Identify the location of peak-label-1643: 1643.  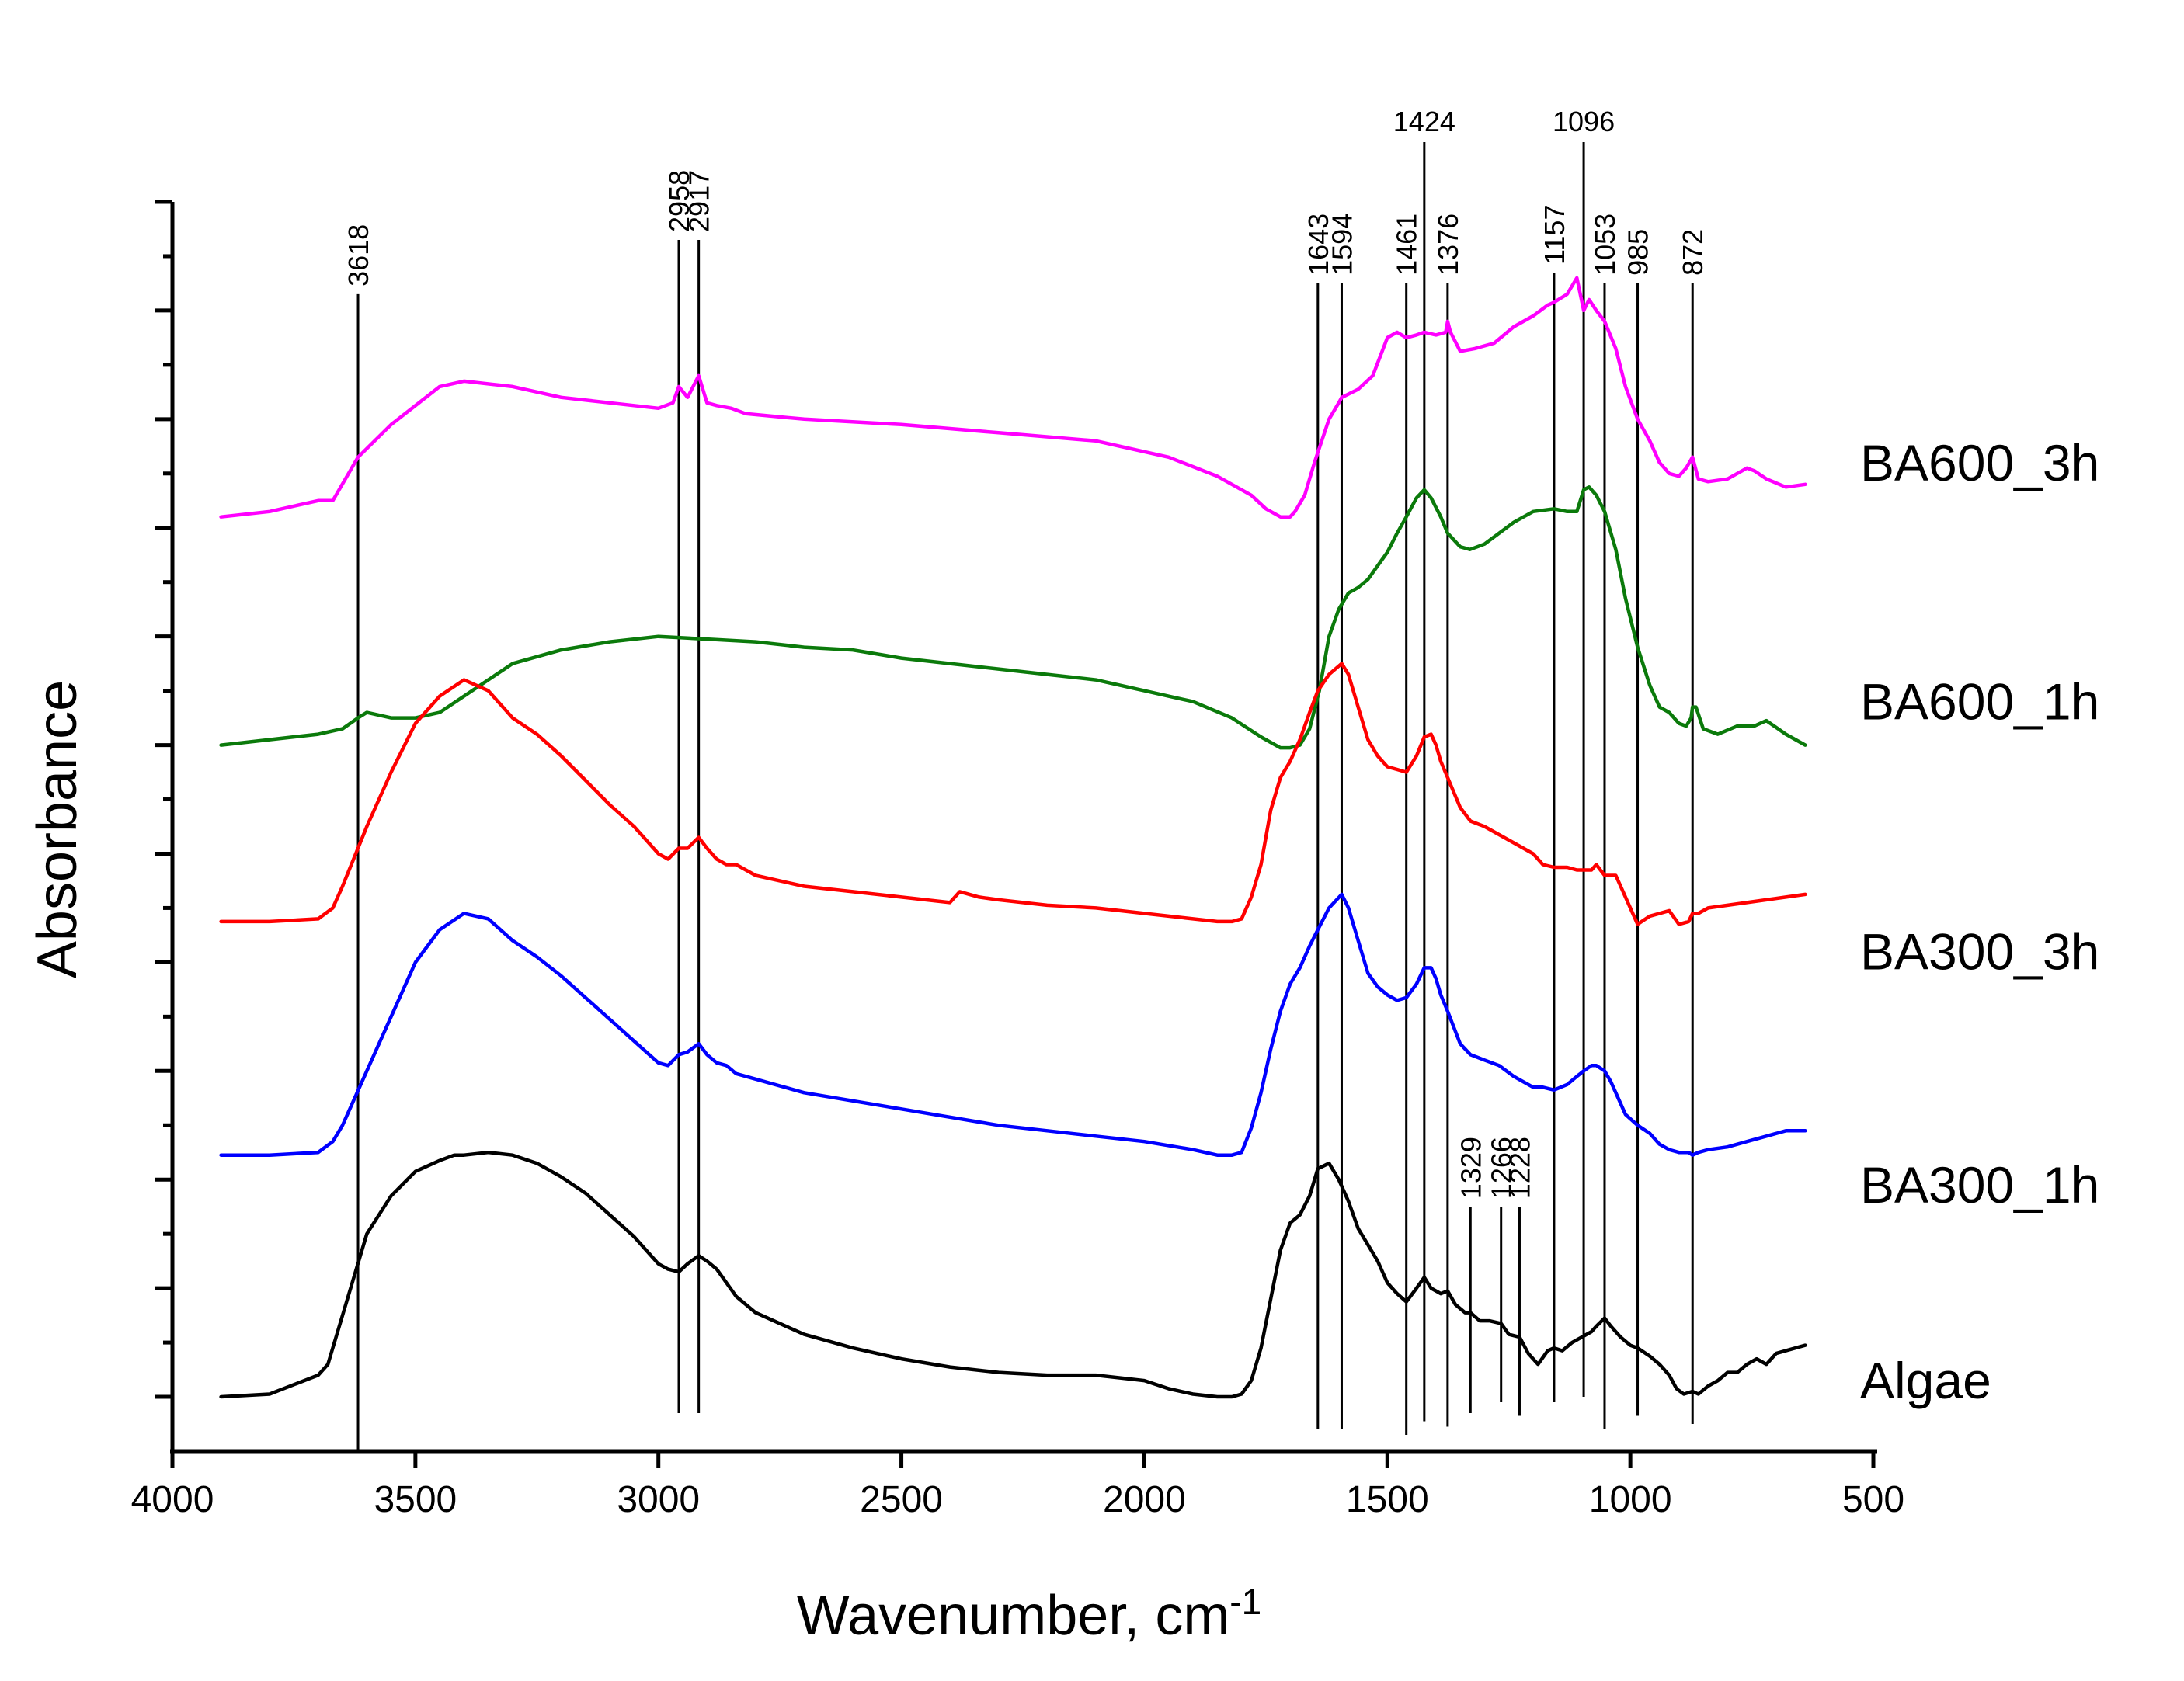
(1318, 245).